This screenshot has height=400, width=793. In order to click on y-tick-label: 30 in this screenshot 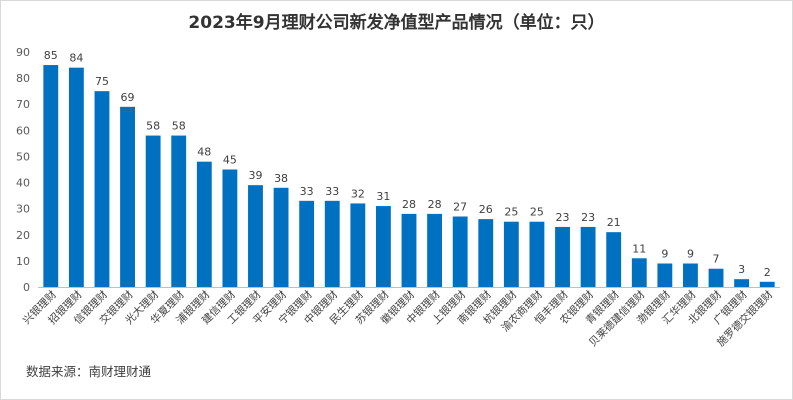, I will do `click(23, 209)`.